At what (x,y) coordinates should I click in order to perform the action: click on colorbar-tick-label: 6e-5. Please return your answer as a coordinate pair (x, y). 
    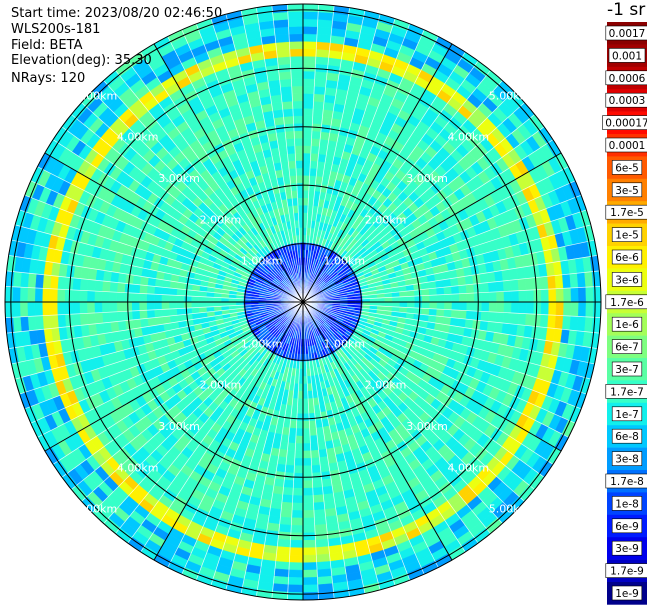
    Looking at the image, I should click on (627, 168).